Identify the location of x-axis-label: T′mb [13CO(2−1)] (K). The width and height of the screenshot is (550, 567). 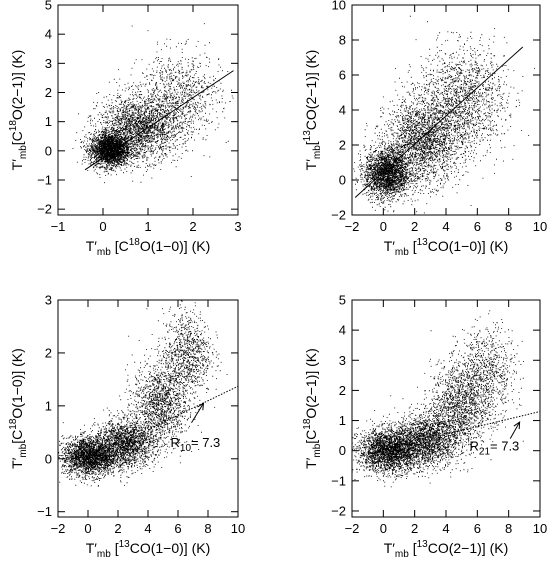
(446, 549).